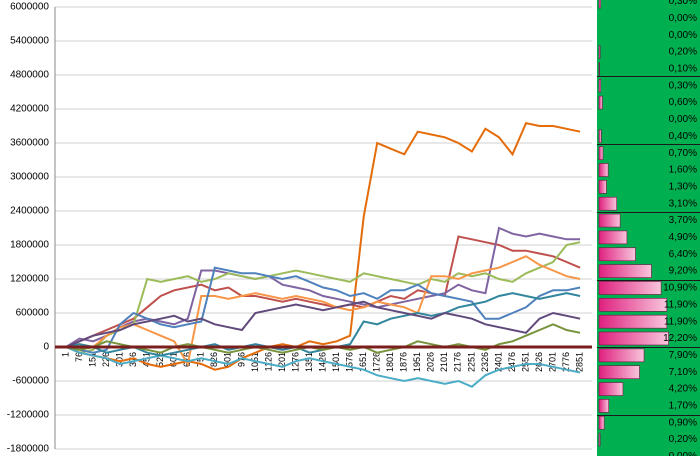 This screenshot has width=700, height=456. Describe the element at coordinates (65, 354) in the screenshot. I see `x-tick-label: 1` at that location.